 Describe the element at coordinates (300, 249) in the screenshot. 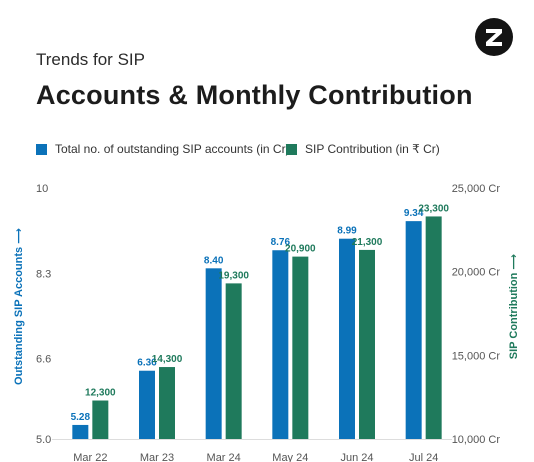

I see `data-label-contribution: 20,900` at that location.